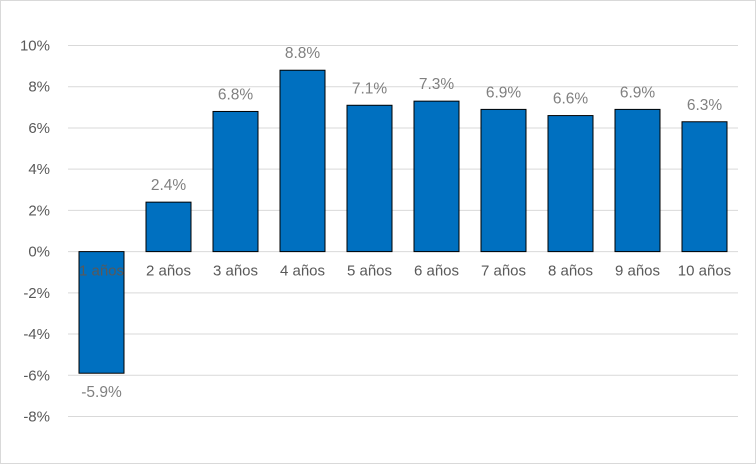 The image size is (756, 464). What do you see at coordinates (704, 271) in the screenshot?
I see `x-tick-label: 10 años` at bounding box center [704, 271].